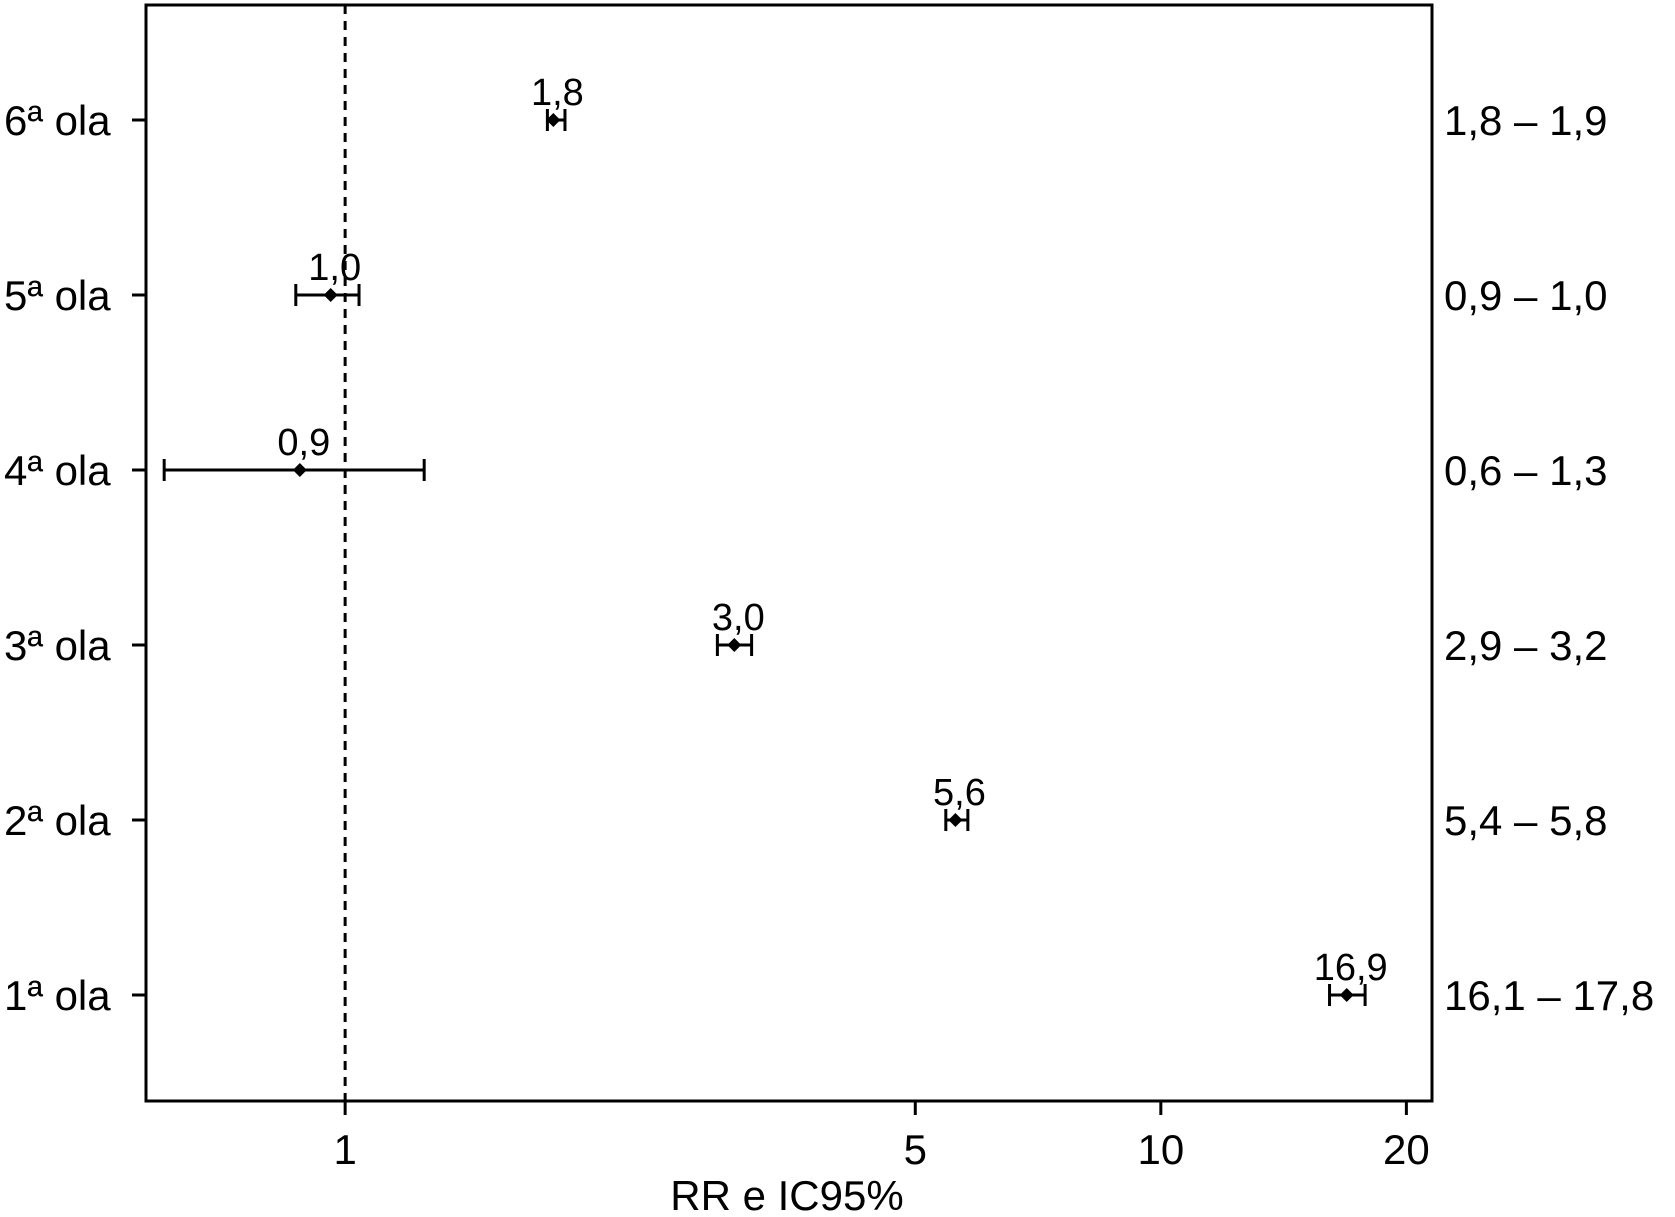 The height and width of the screenshot is (1217, 1675). What do you see at coordinates (57, 120) in the screenshot?
I see `y-tick-label: 6ª ola` at bounding box center [57, 120].